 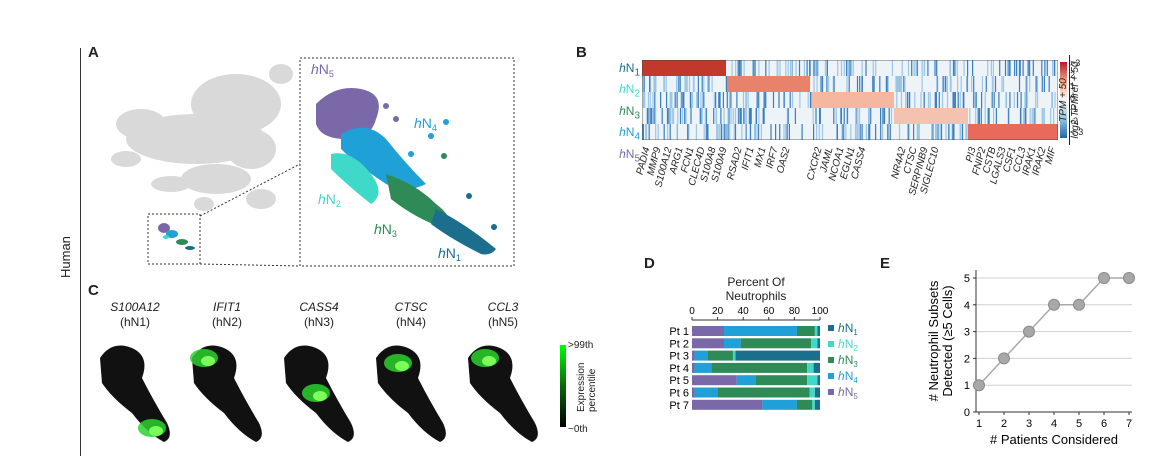 What do you see at coordinates (1063, 100) in the screenshot?
I see `colorbar-formula-top: TPM + 50` at bounding box center [1063, 100].